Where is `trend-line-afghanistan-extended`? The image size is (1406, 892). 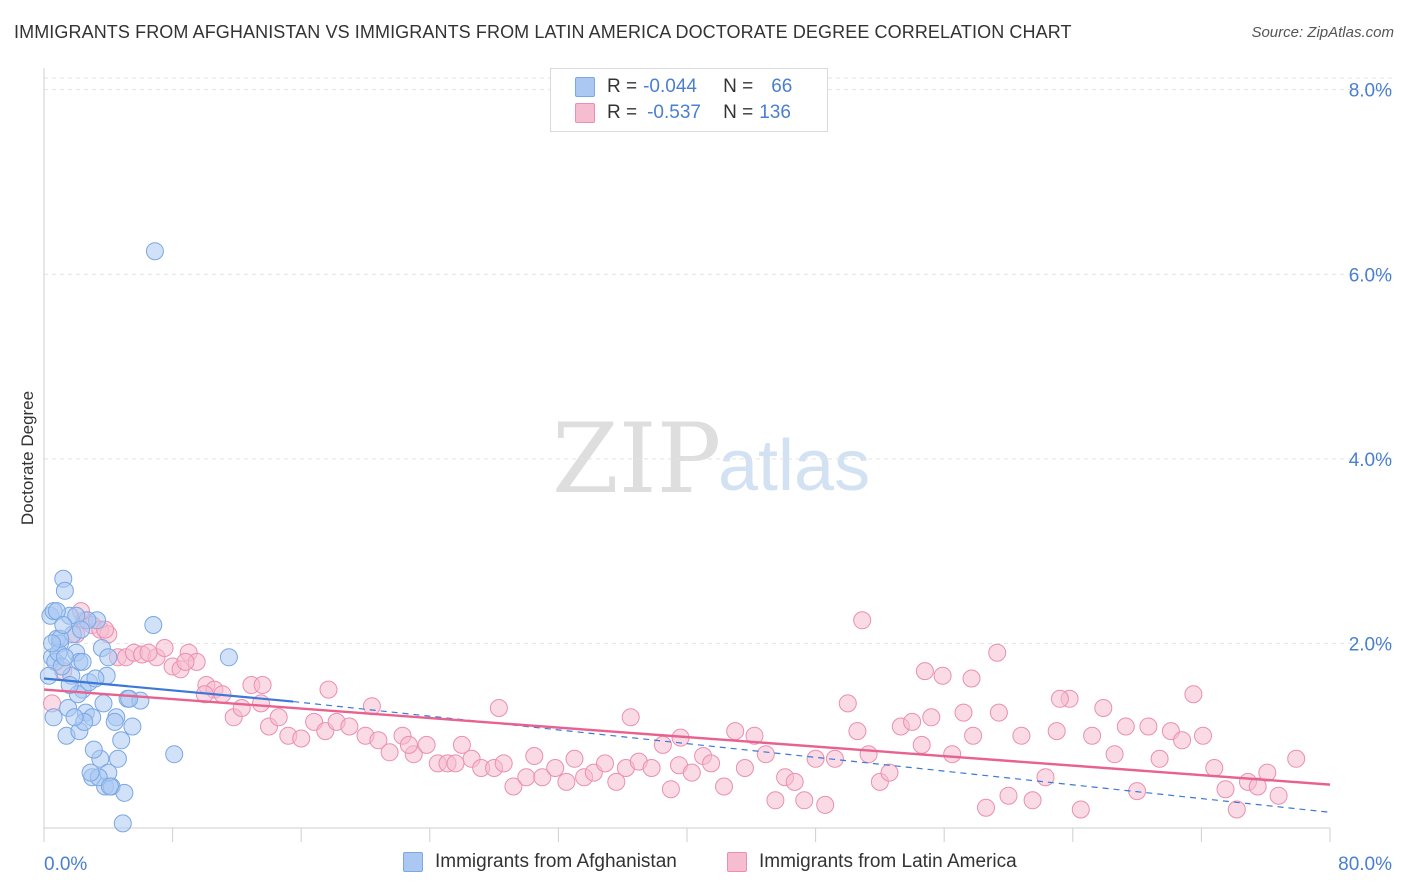 trend-line-afghanistan-extended is located at coordinates (812, 756).